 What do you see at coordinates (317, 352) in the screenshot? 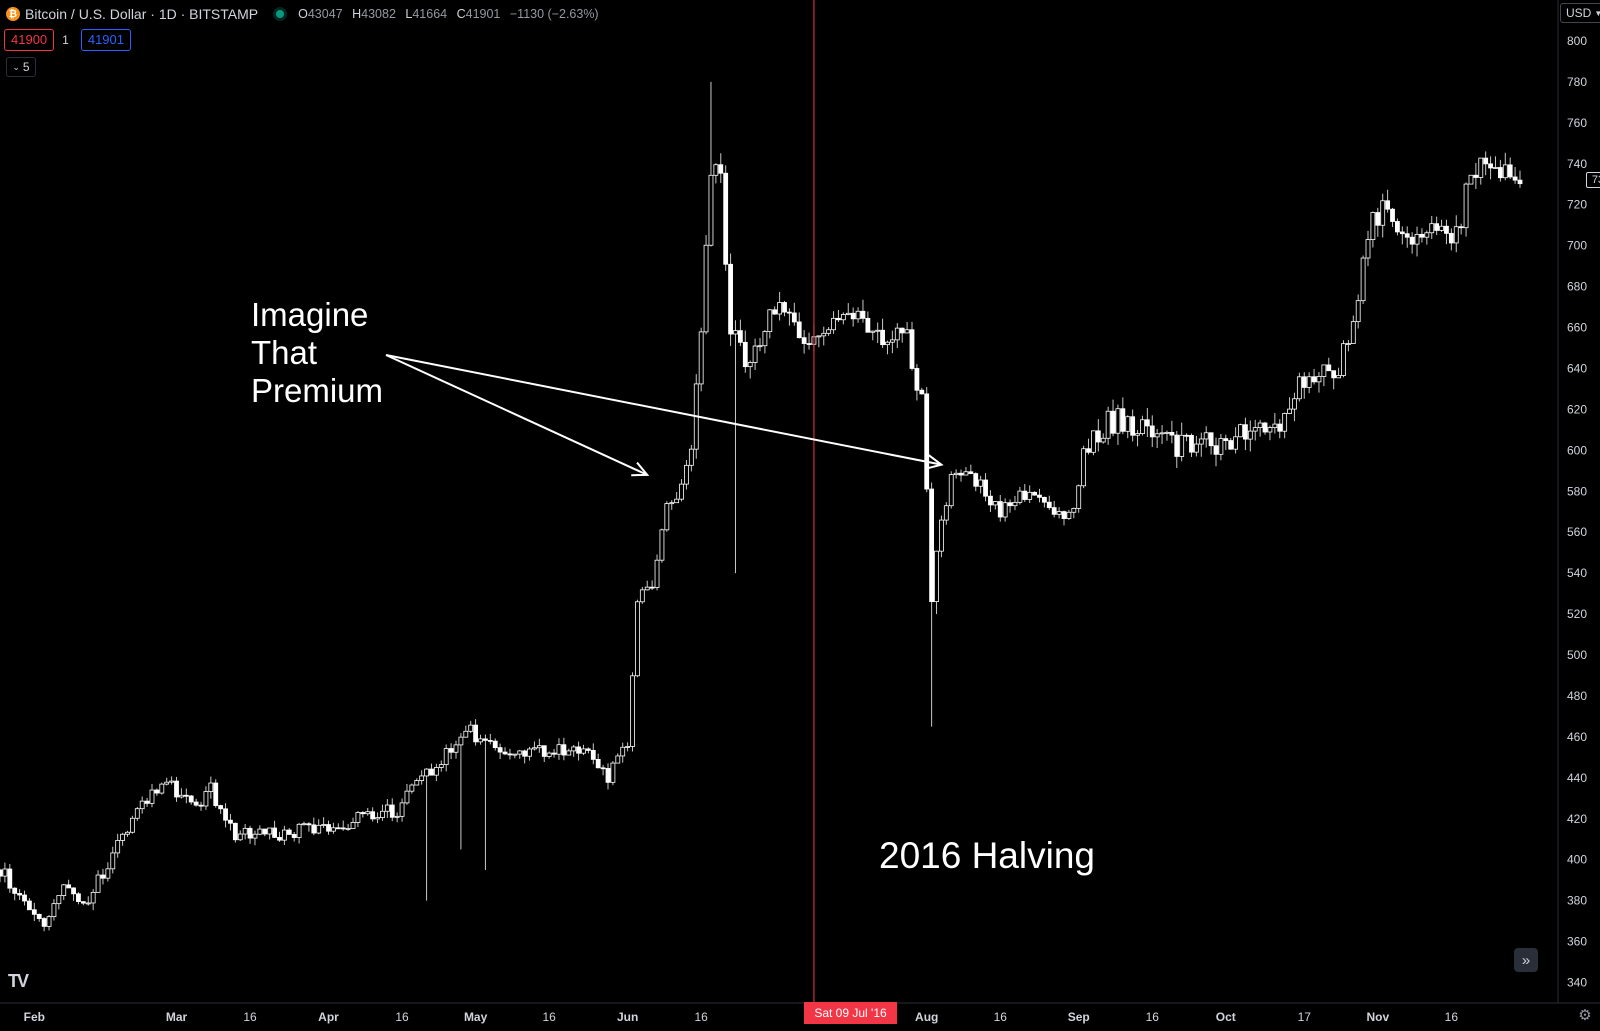
I see `premium-annotation: Imagine That Premium` at bounding box center [317, 352].